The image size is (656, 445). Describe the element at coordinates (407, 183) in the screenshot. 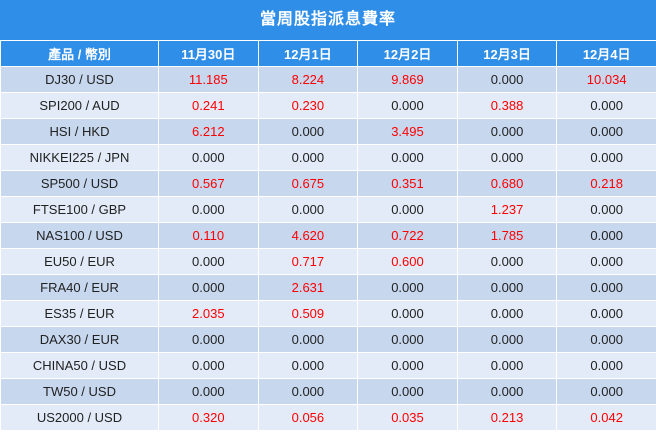

I see `rate-cell: 0.351` at that location.